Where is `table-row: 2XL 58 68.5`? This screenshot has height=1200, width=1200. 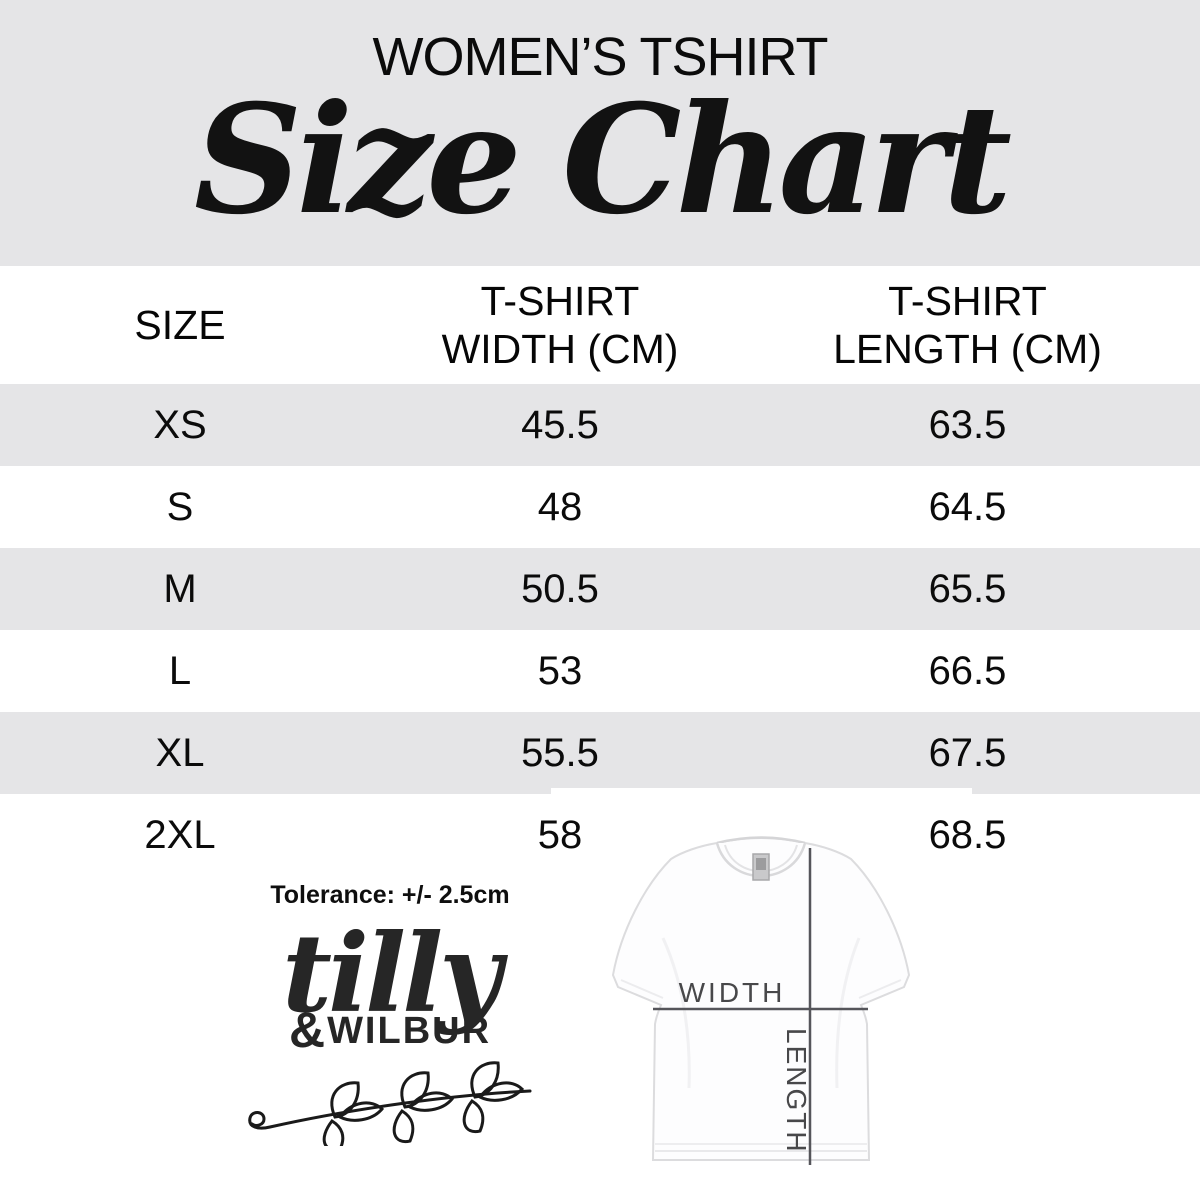 table-row: 2XL 58 68.5 is located at coordinates (600, 835).